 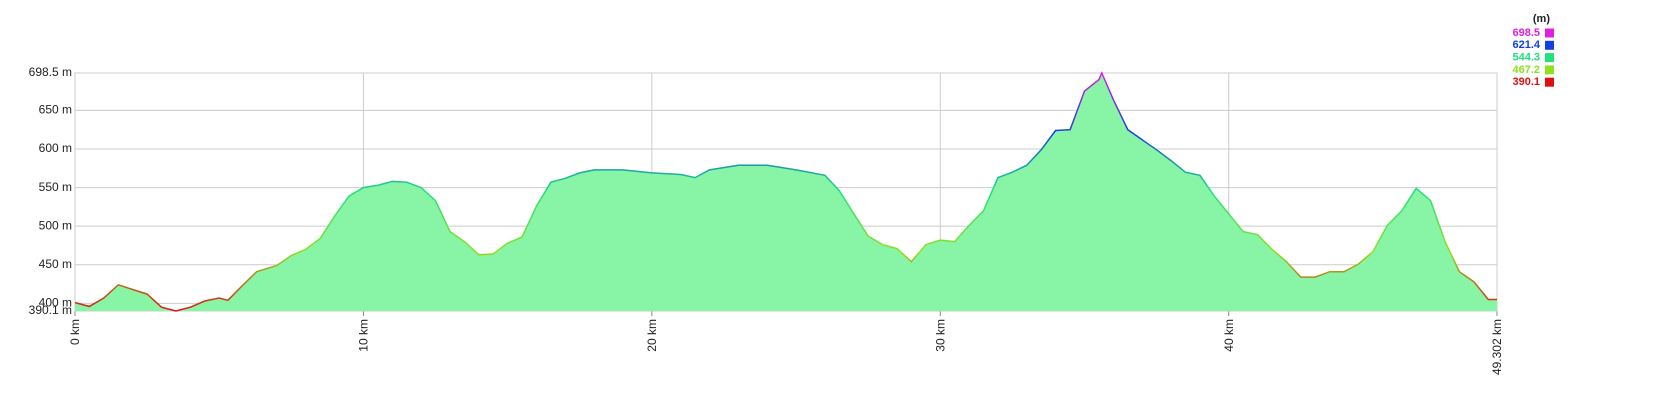 What do you see at coordinates (55, 187) in the screenshot?
I see `y-tick-label: 550 m` at bounding box center [55, 187].